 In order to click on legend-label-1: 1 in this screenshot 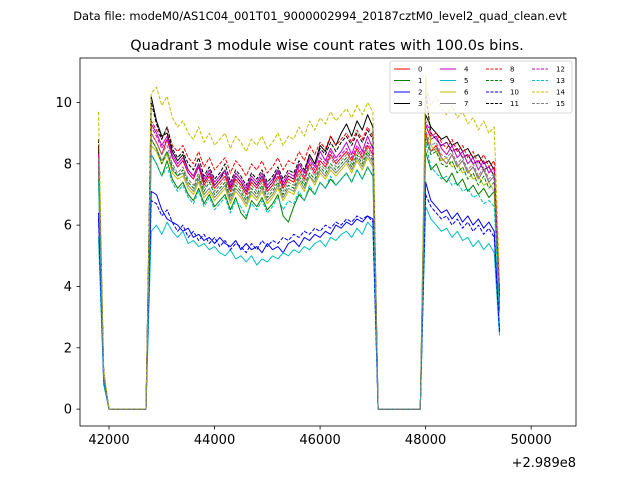, I will do `click(420, 81)`.